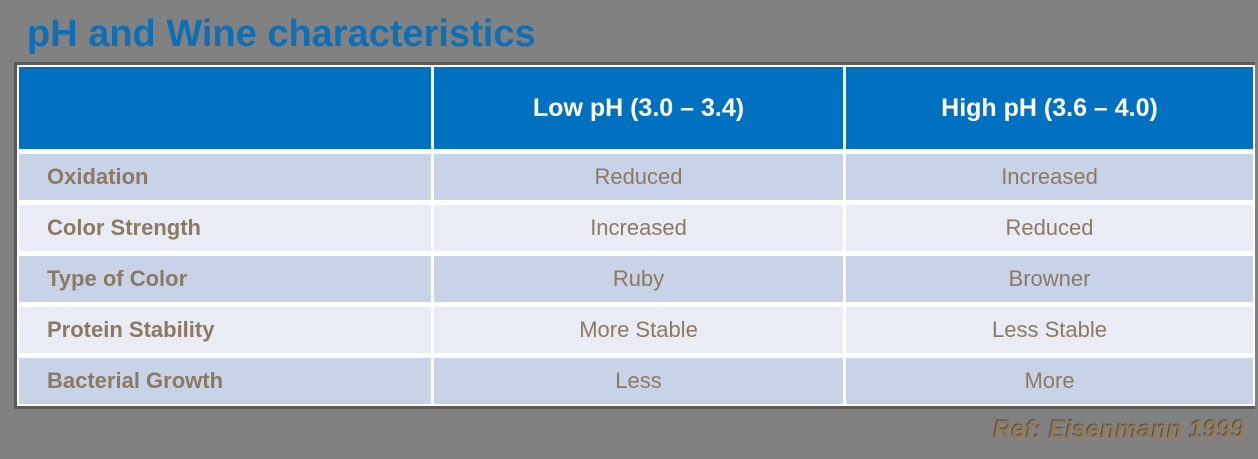 Image resolution: width=1258 pixels, height=459 pixels. What do you see at coordinates (638, 228) in the screenshot?
I see `cell-color-strength-low: Increased` at bounding box center [638, 228].